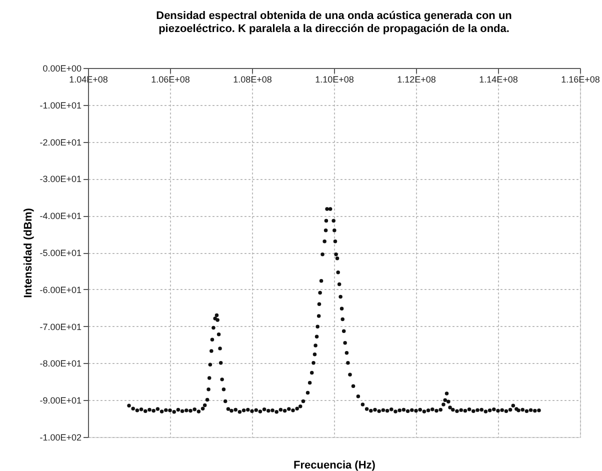 The width and height of the screenshot is (602, 471). I want to click on x-axis-title: Frecuencia (Hz), so click(335, 465).